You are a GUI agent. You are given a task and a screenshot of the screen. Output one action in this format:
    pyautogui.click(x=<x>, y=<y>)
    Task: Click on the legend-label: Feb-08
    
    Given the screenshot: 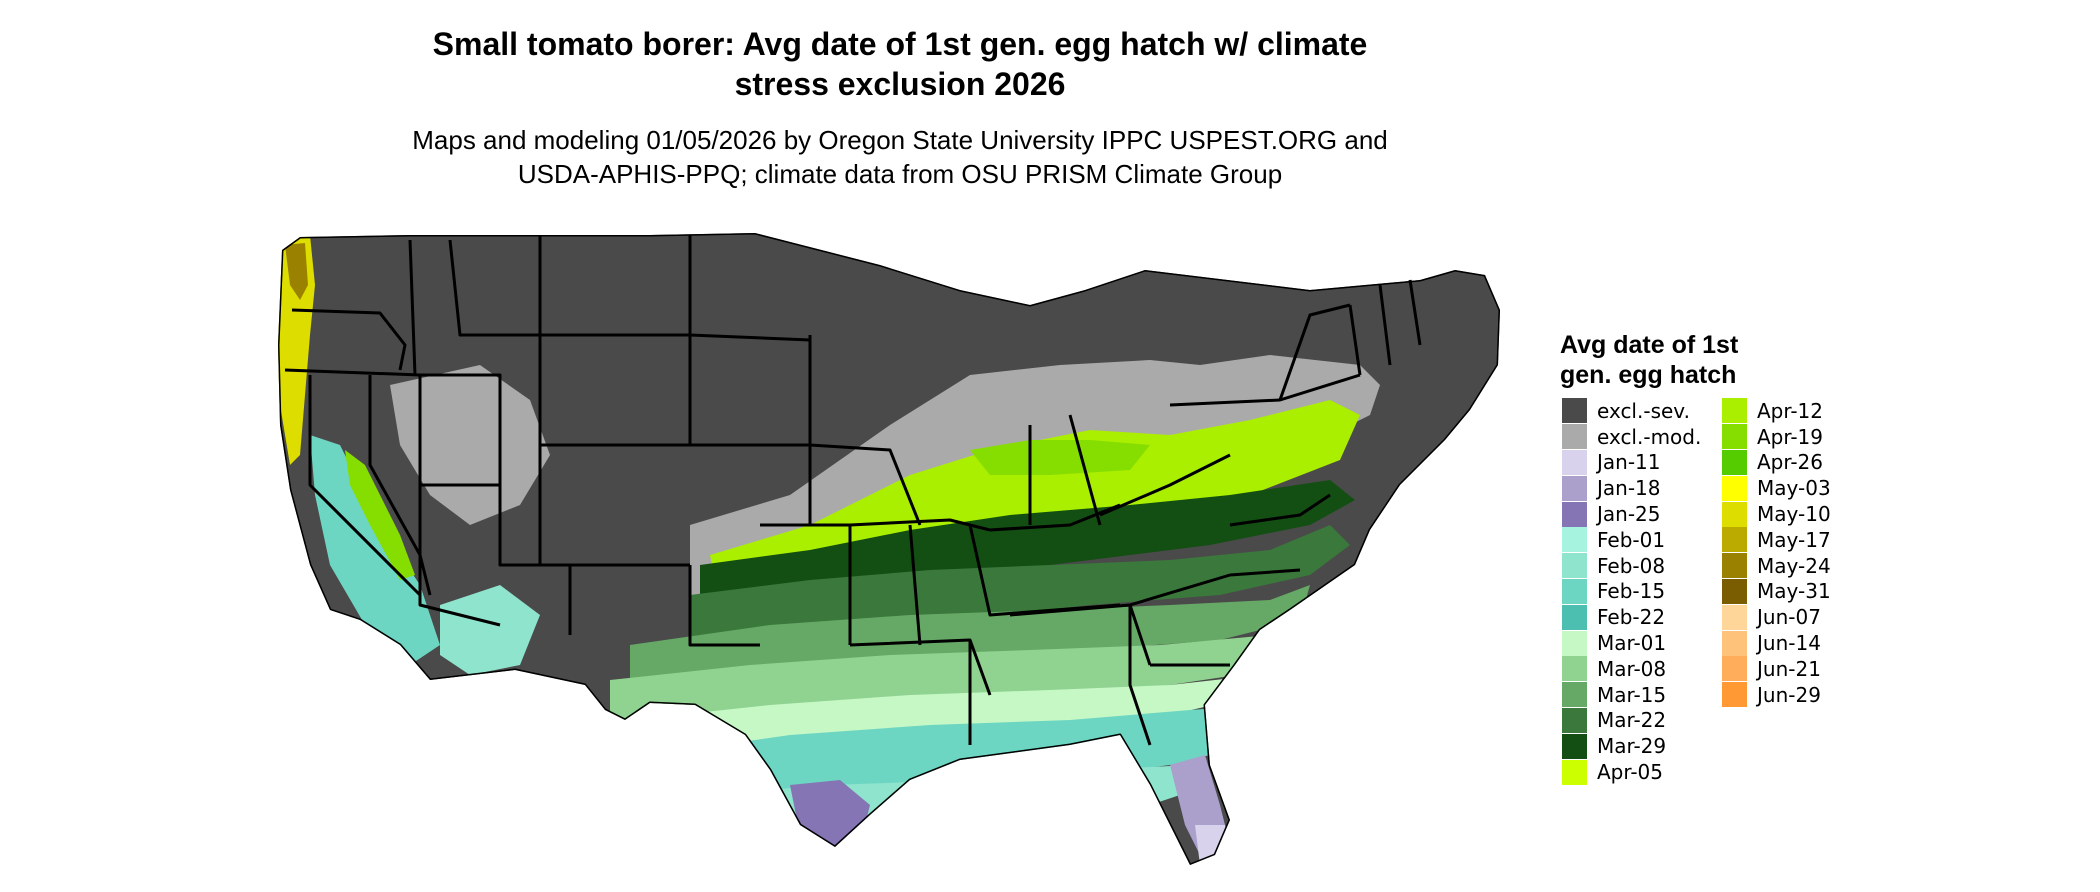 What is the action you would take?
    pyautogui.click(x=1631, y=565)
    